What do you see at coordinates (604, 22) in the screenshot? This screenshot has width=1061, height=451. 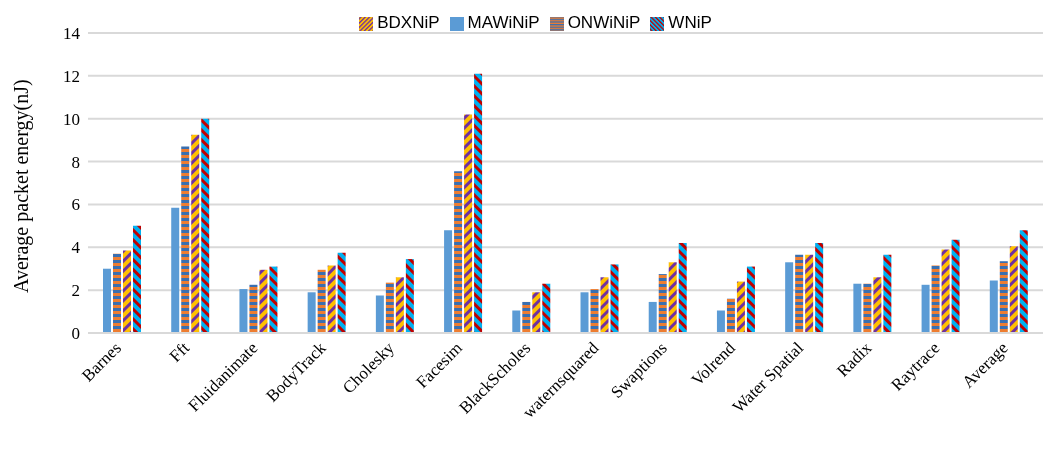 I see `legend-label: ONWiNiP` at bounding box center [604, 22].